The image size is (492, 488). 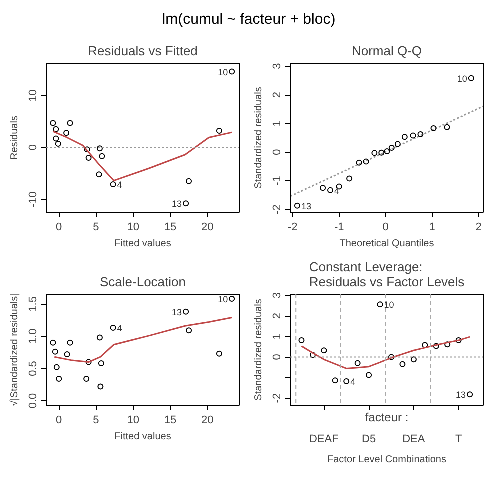 I want to click on text: facteur :, so click(x=387, y=417).